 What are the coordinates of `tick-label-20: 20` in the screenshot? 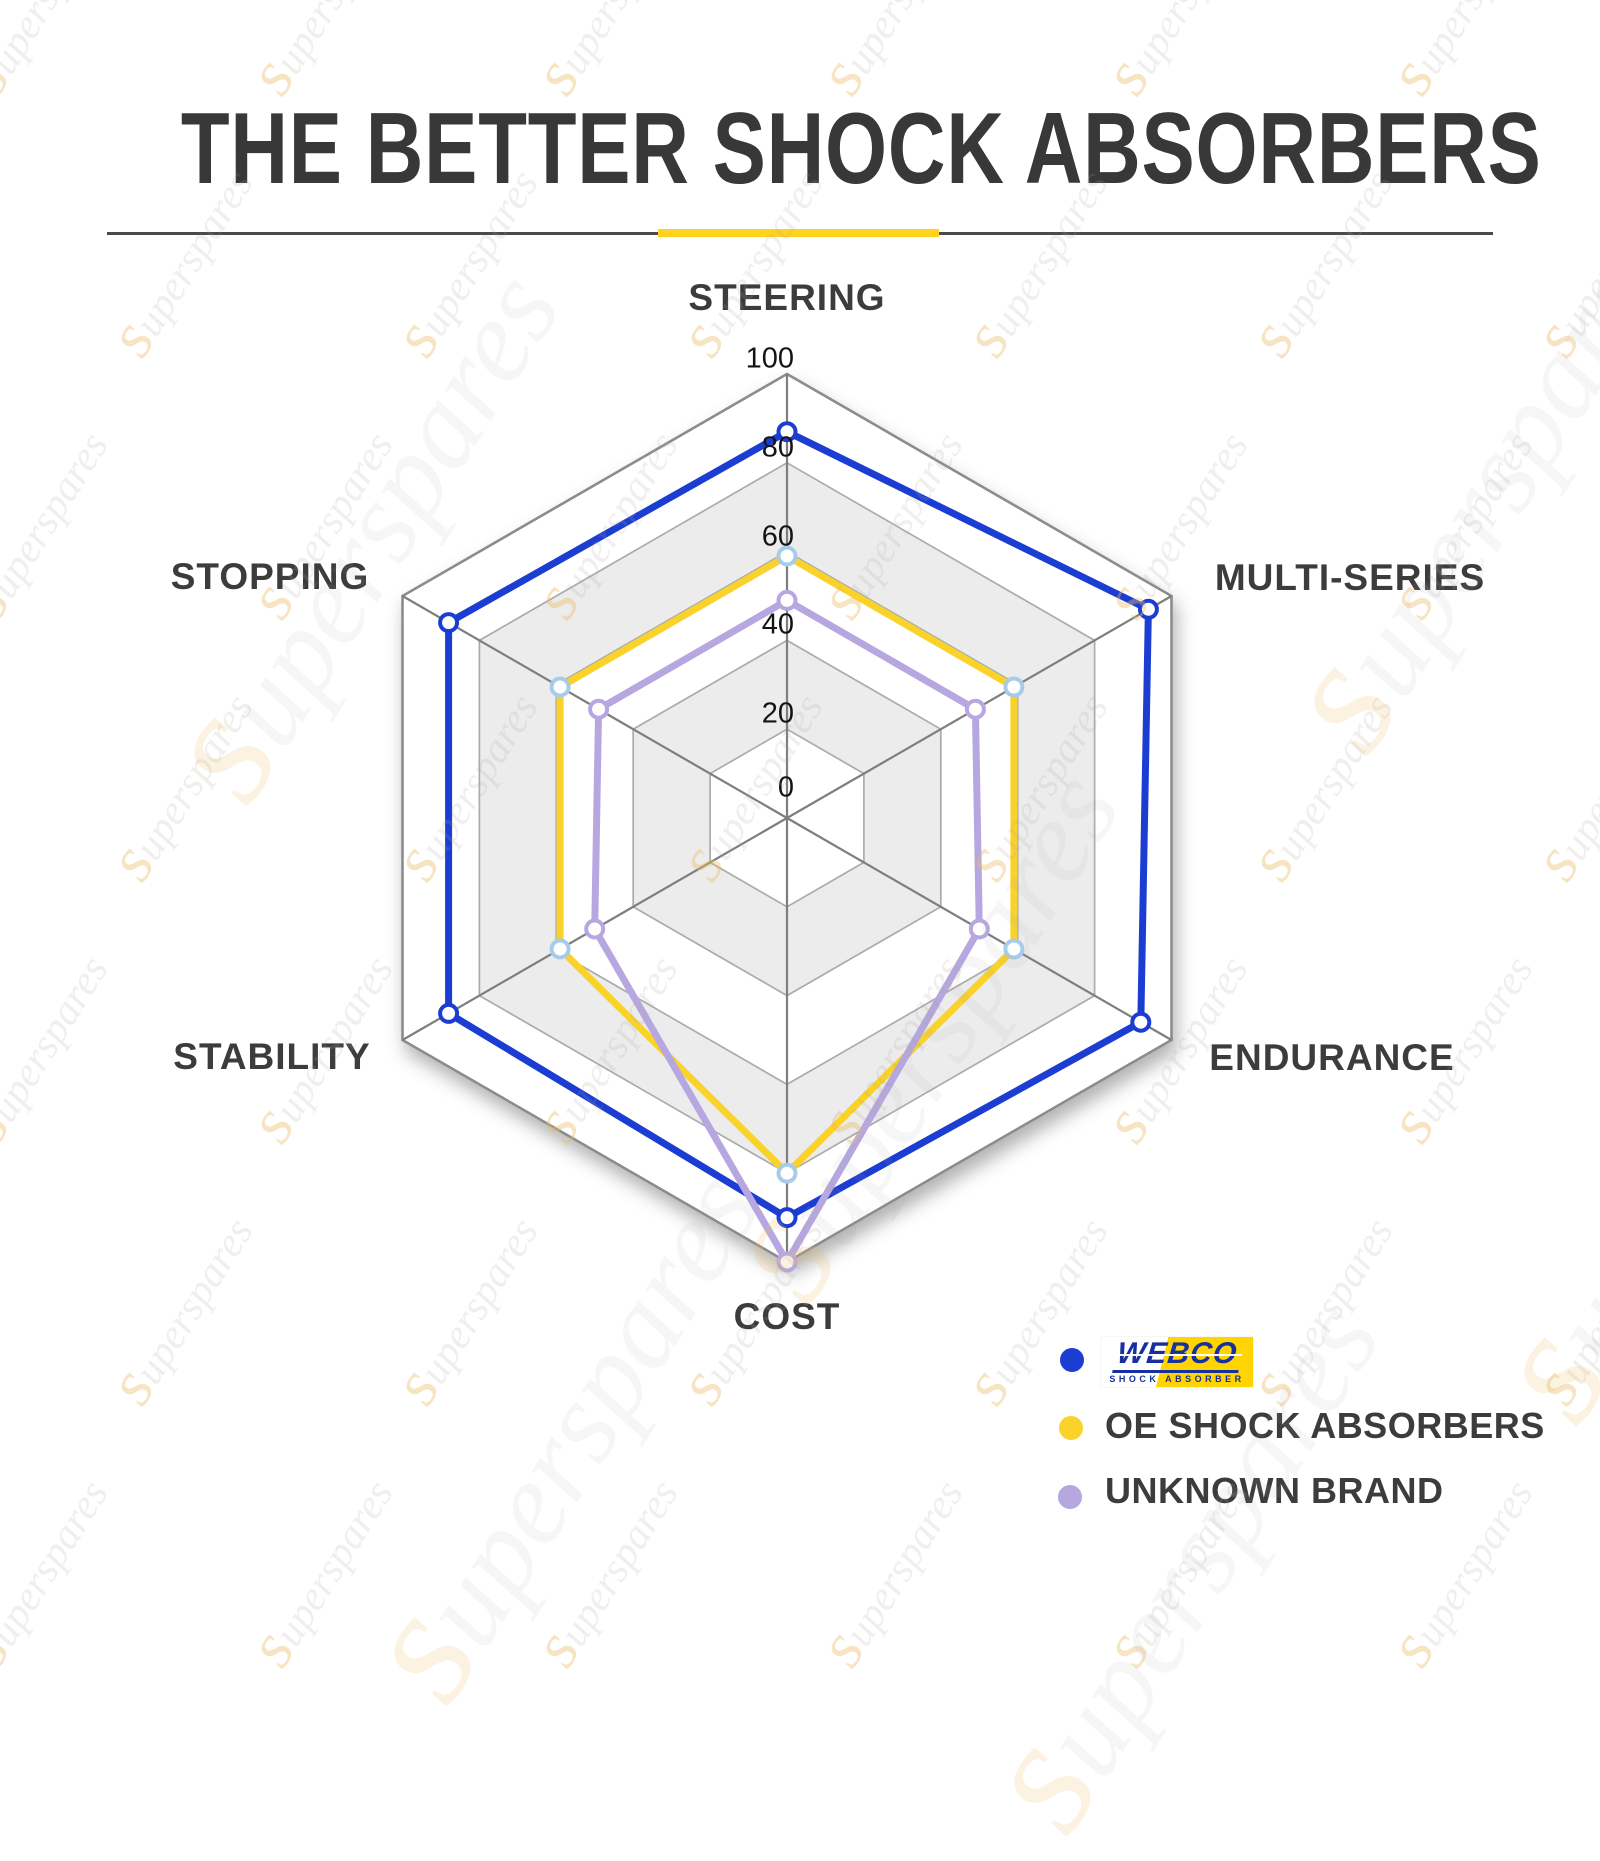 It's located at (777, 713).